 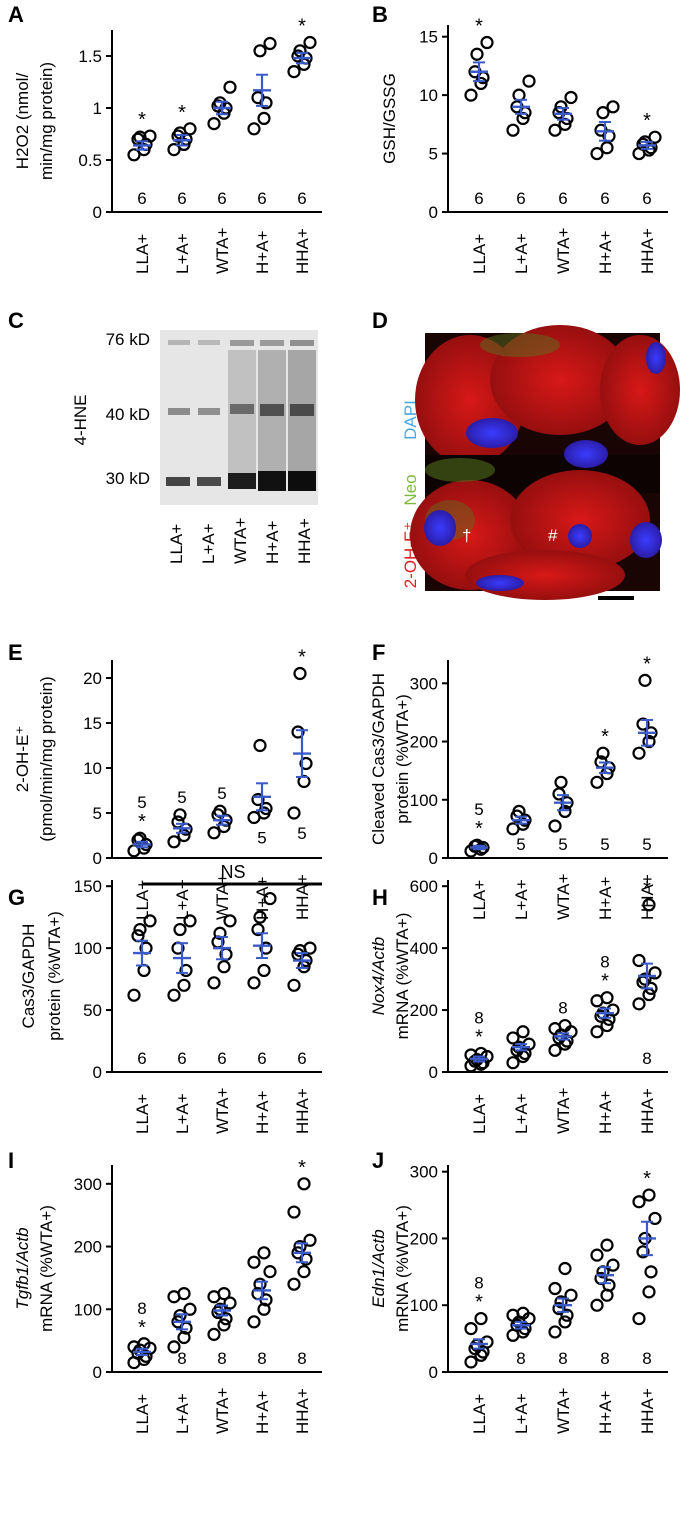 I want to click on ns-label: NS, so click(x=232, y=872).